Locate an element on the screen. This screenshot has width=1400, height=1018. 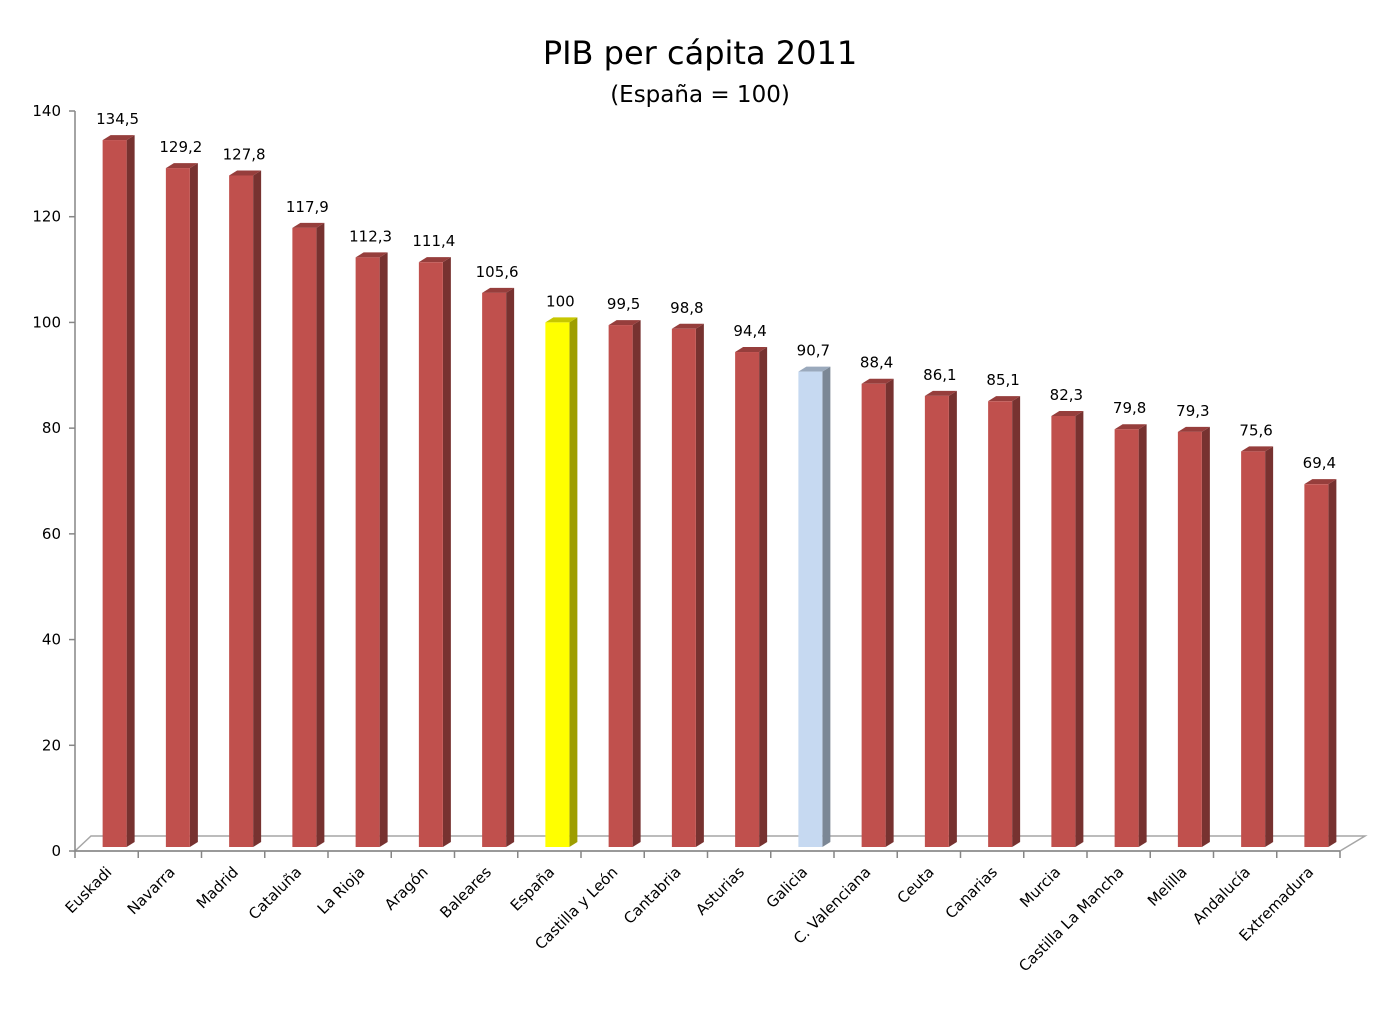
y-tick-label: 140 is located at coordinates (46, 111).